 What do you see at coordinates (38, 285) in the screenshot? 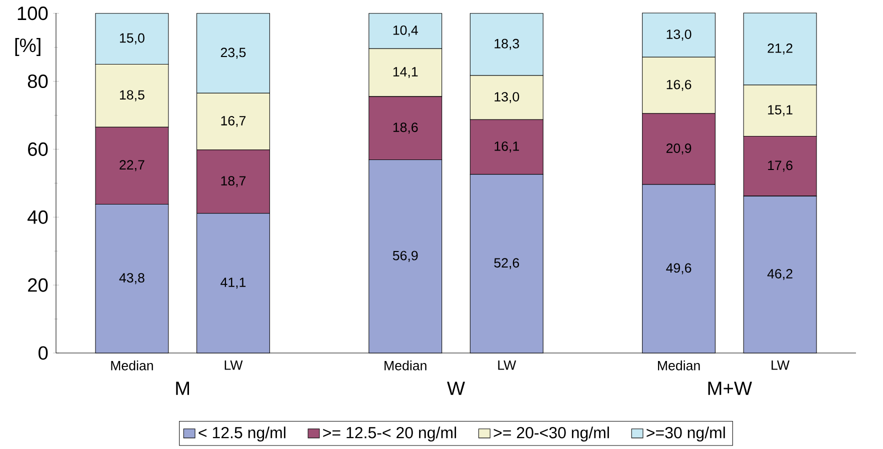
I see `y-tick-label: 20` at bounding box center [38, 285].